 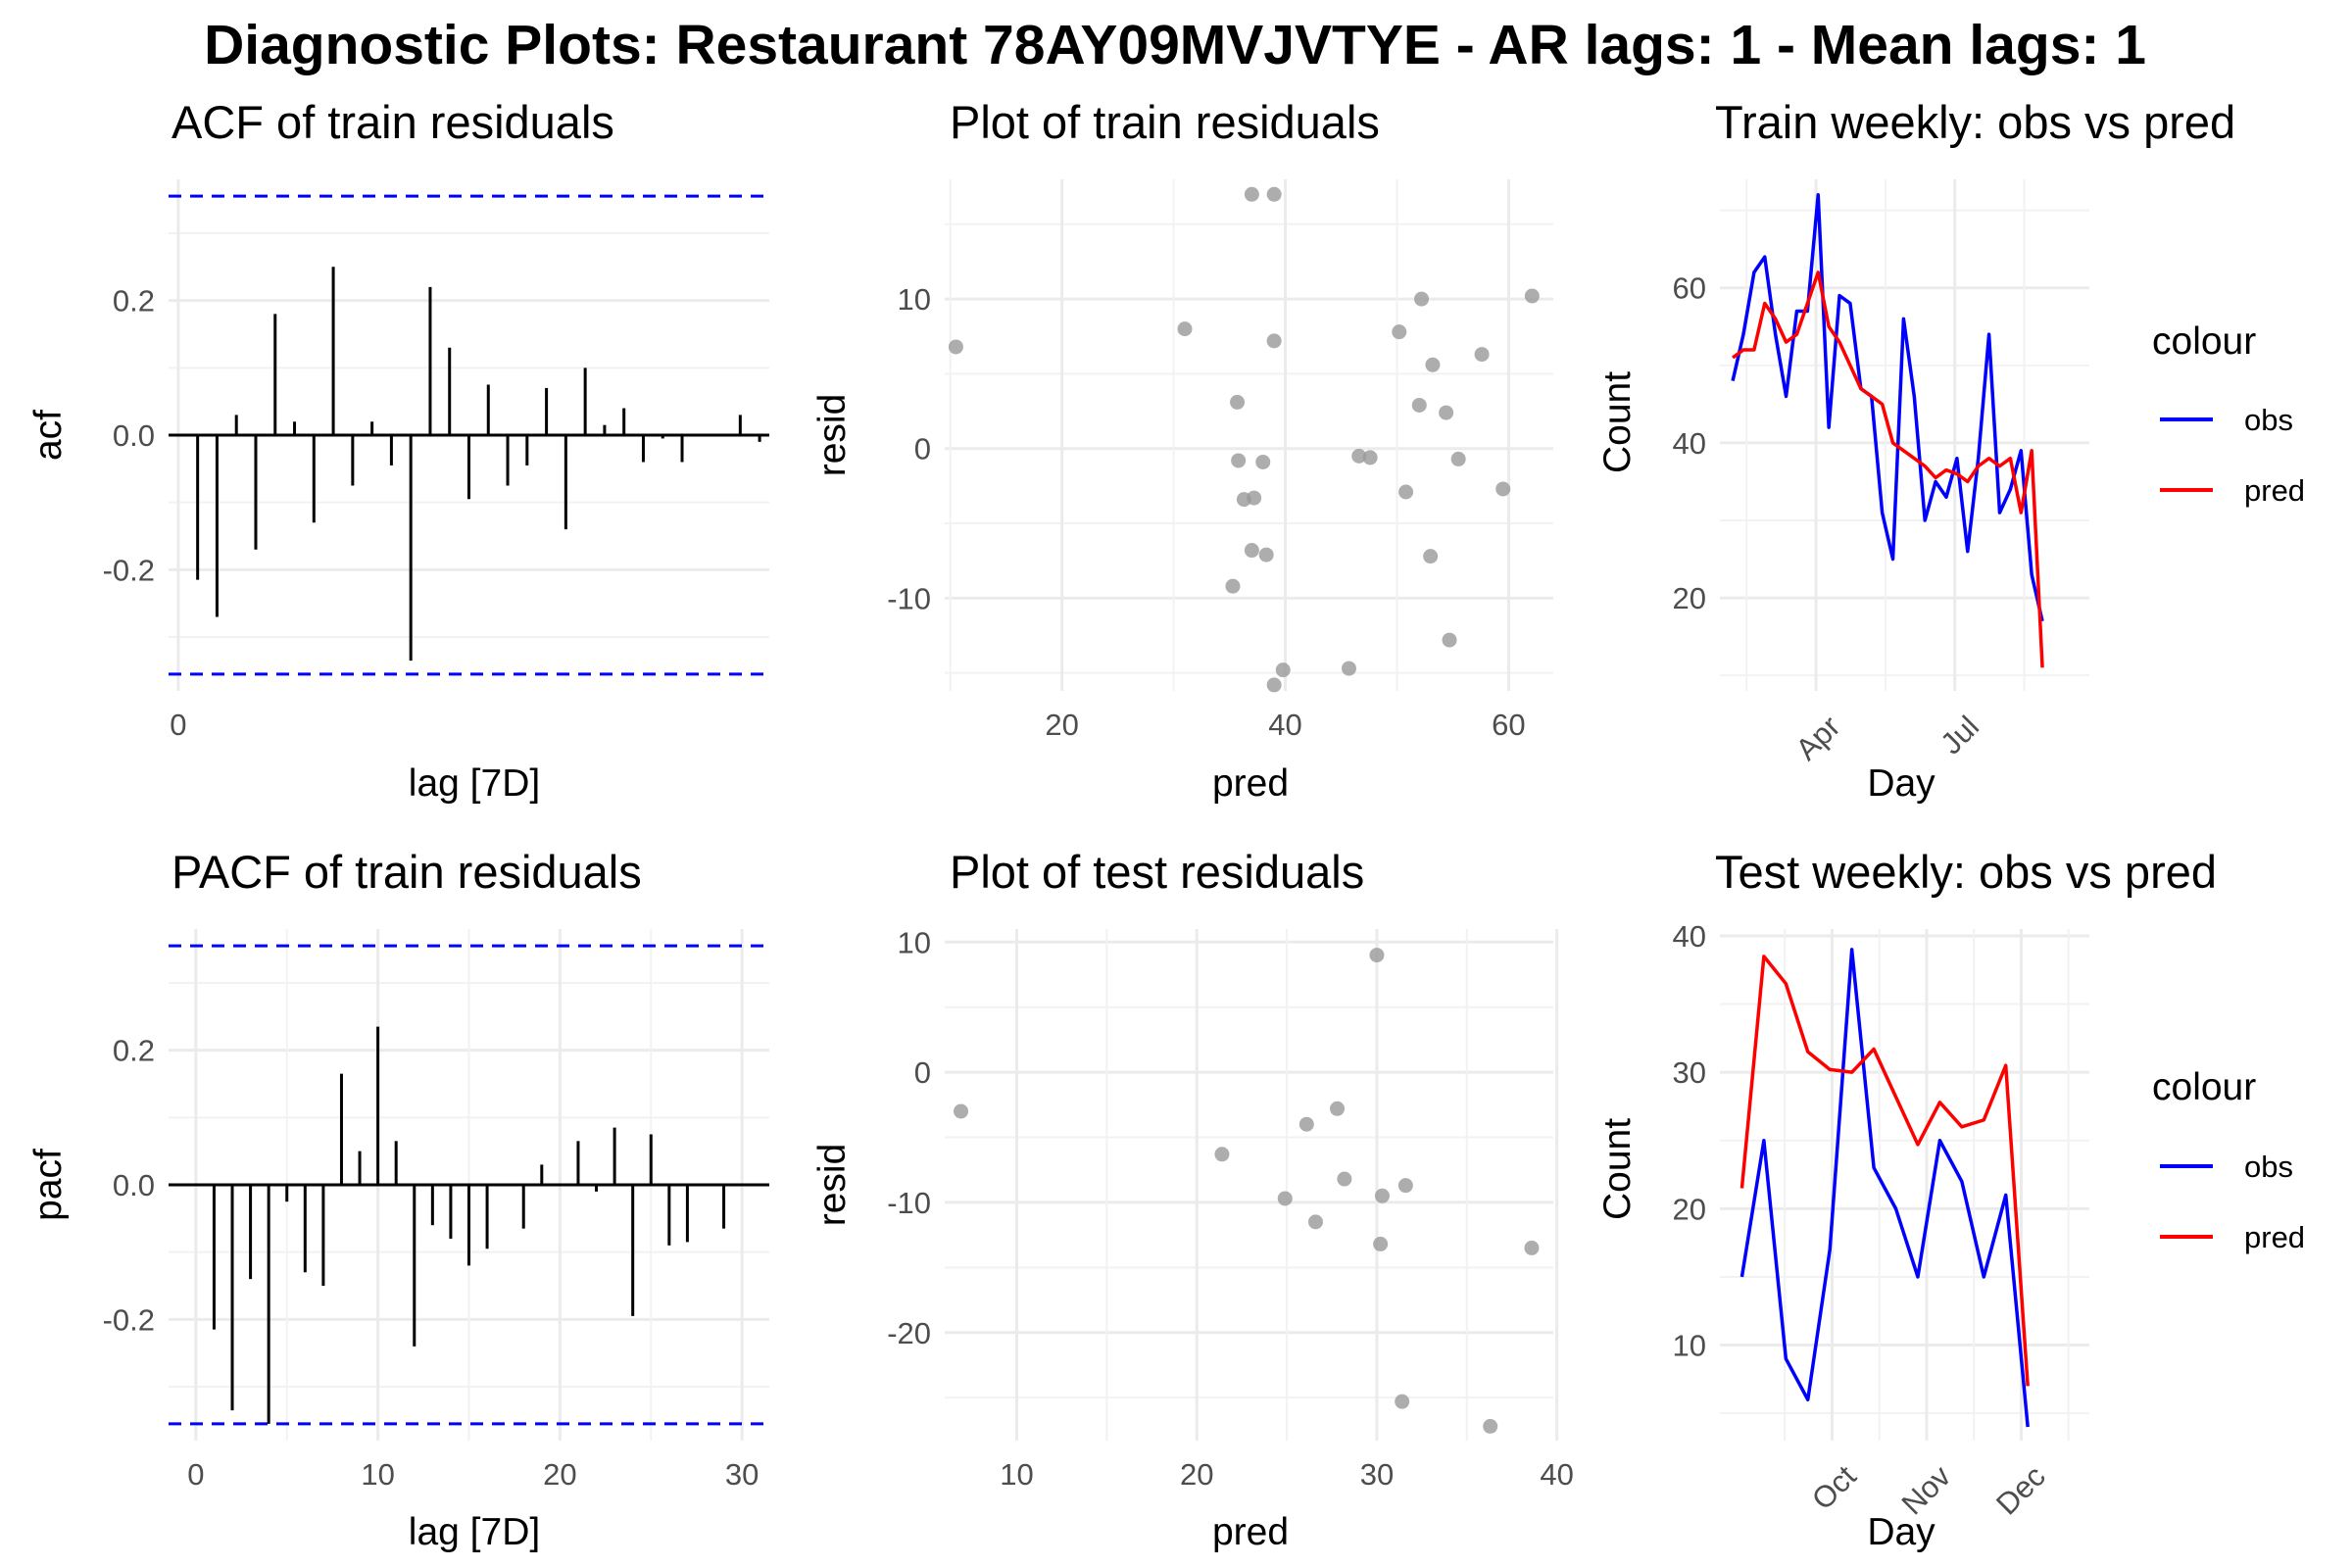 I want to click on pacf-title: PACF of train residuals, so click(x=407, y=872).